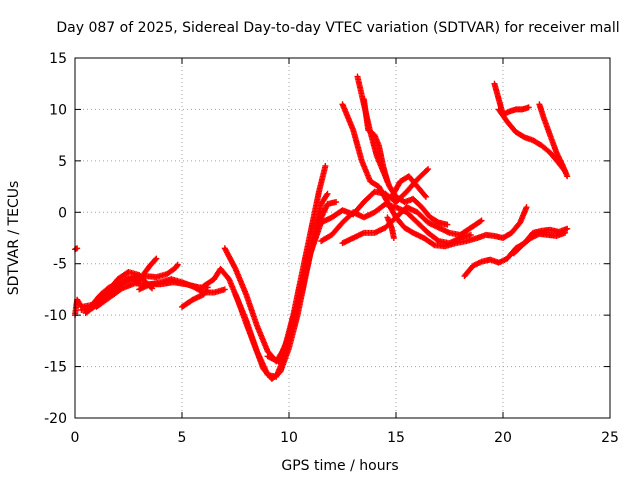 This screenshot has height=485, width=640. Describe the element at coordinates (58, 110) in the screenshot. I see `y-tick-label: 10` at that location.